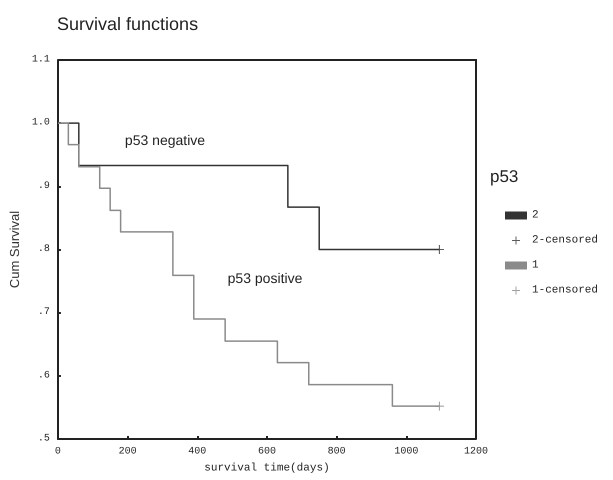 The width and height of the screenshot is (613, 480). Describe the element at coordinates (265, 278) in the screenshot. I see `annotation: p53 positive` at that location.